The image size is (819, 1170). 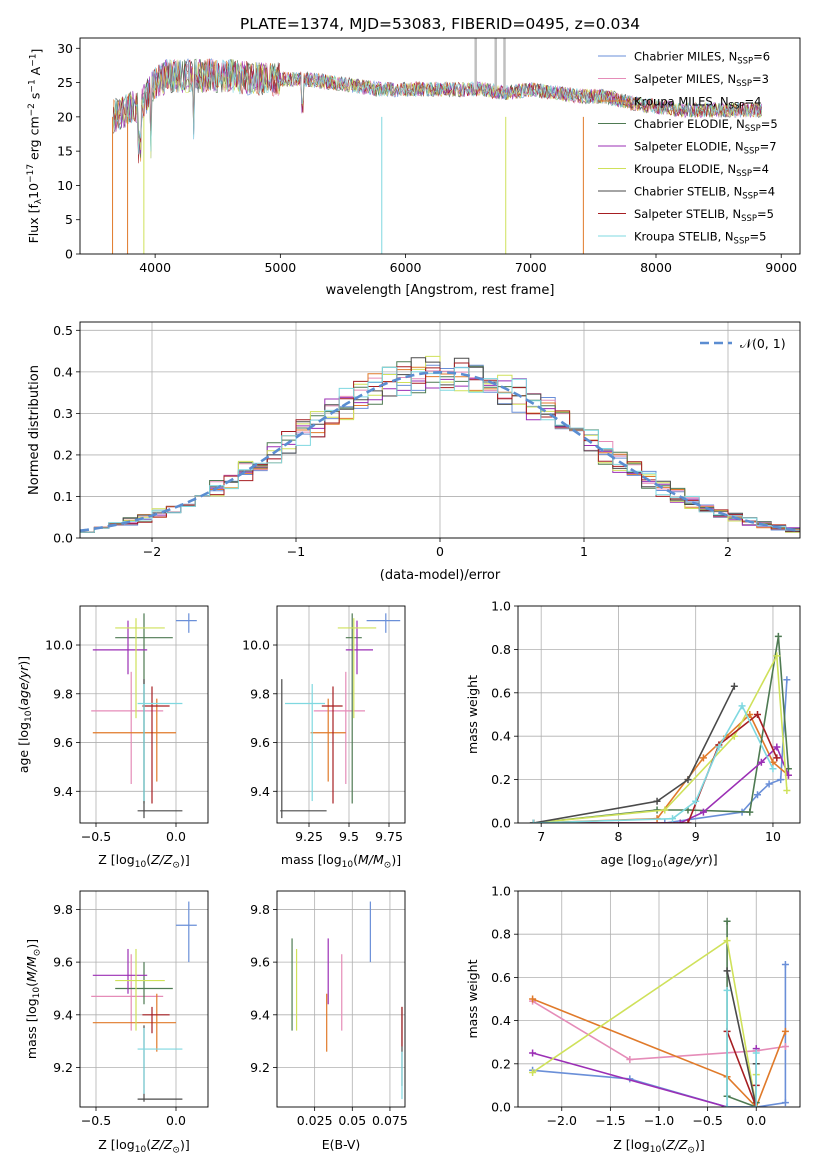 What do you see at coordinates (63, 330) in the screenshot?
I see `y-tick-label: 0.5` at bounding box center [63, 330].